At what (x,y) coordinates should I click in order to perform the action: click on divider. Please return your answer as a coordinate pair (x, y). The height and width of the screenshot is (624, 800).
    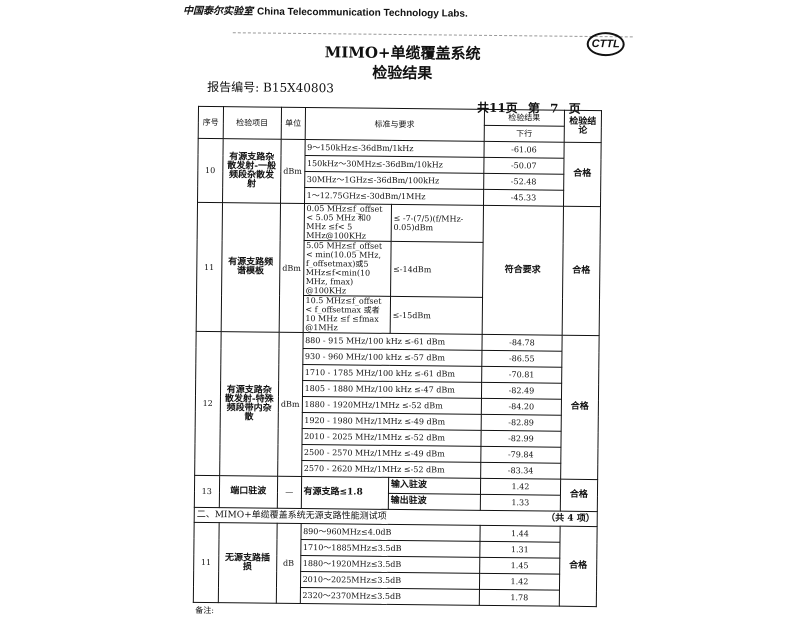
    Looking at the image, I should click on (432, 35).